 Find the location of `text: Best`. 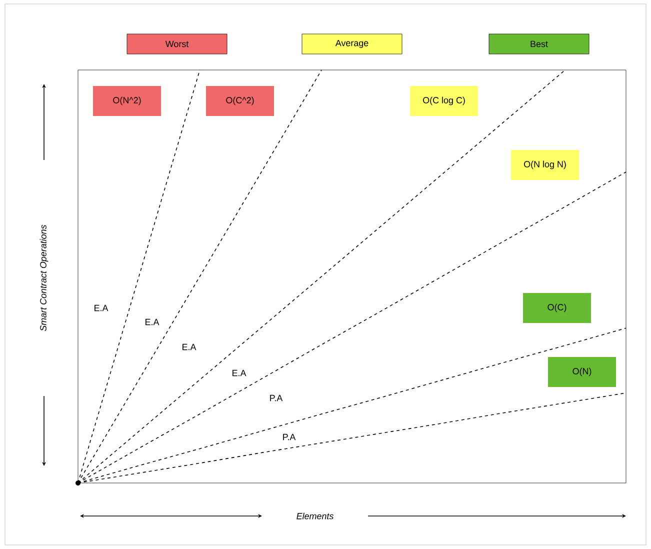

text: Best is located at coordinates (539, 44).